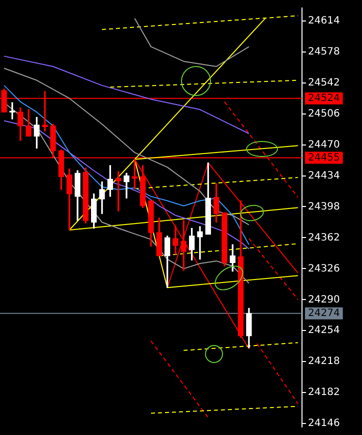  What do you see at coordinates (324, 268) in the screenshot?
I see `y-tick-label: 24326` at bounding box center [324, 268].